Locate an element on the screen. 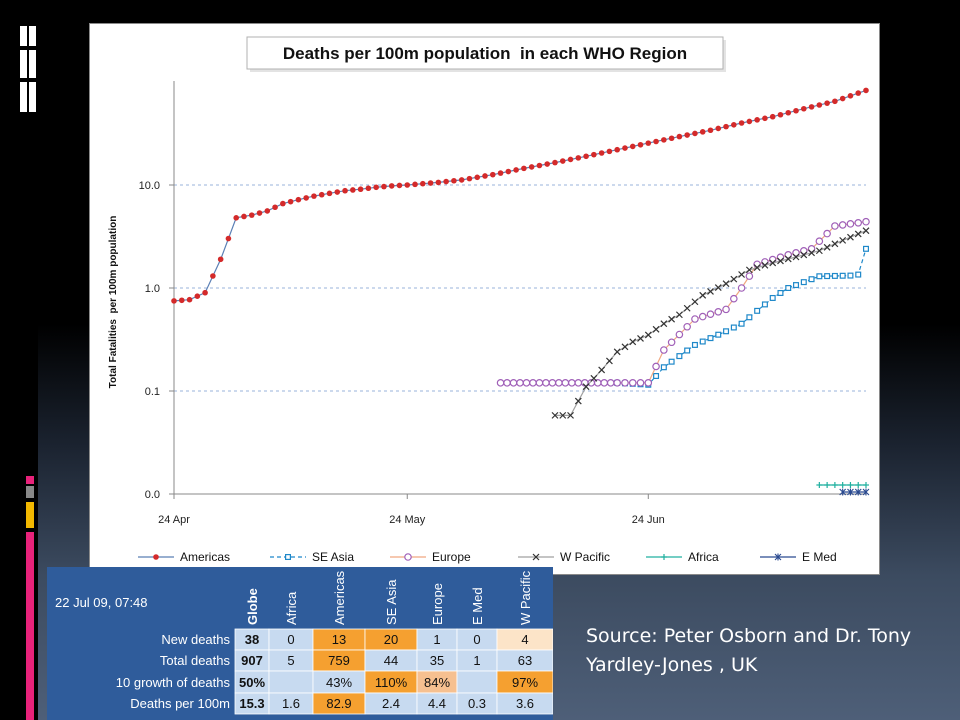  table-cell is located at coordinates (524, 703).